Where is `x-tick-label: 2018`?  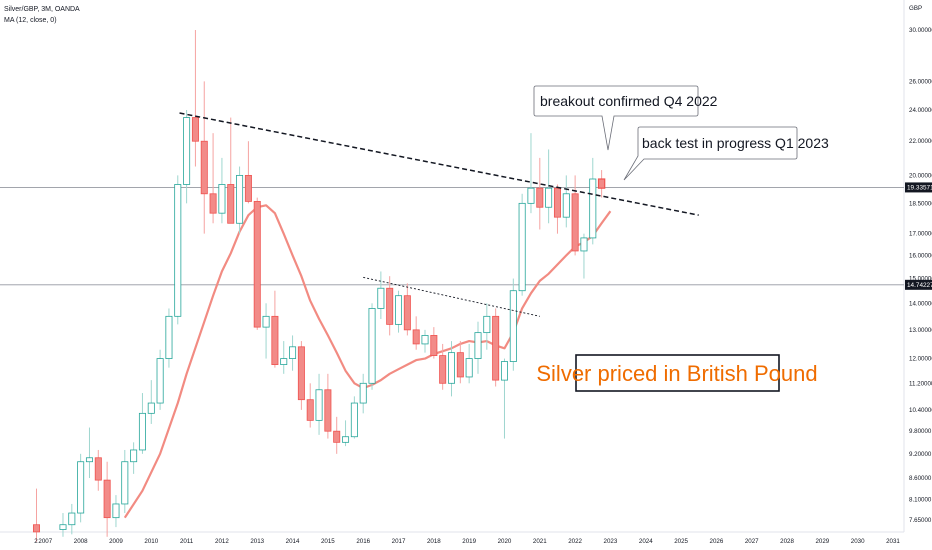
x-tick-label: 2018 is located at coordinates (434, 541).